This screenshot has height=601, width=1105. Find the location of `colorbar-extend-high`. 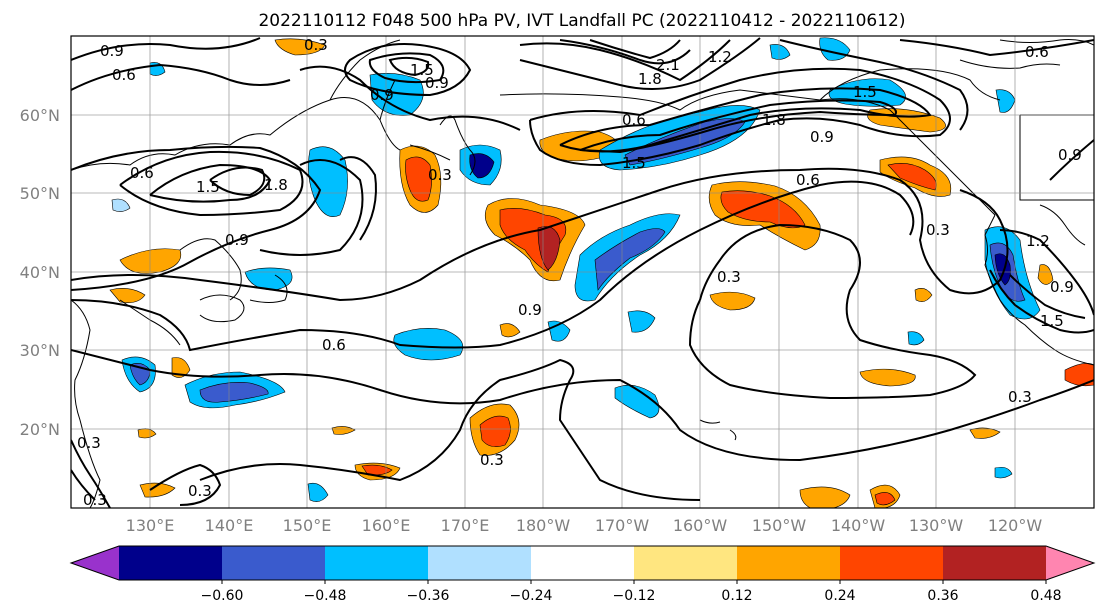

colorbar-extend-high is located at coordinates (1070, 563).